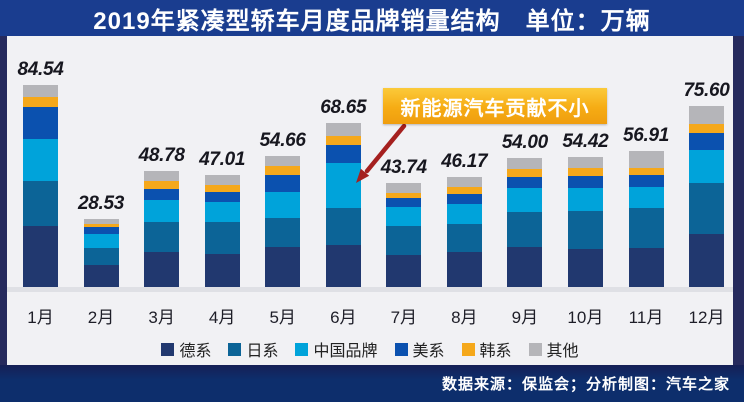 The width and height of the screenshot is (744, 402). Describe the element at coordinates (468, 349) in the screenshot. I see `legend-swatch-korean` at that location.